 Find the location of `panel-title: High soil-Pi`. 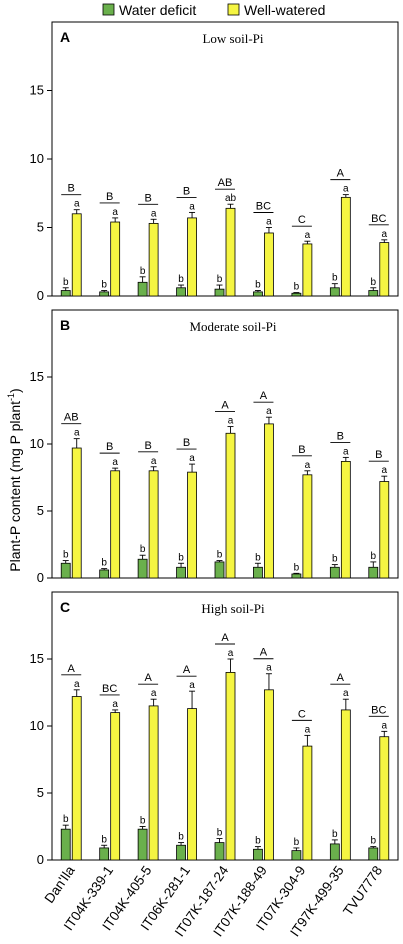

panel-title: High soil-Pi is located at coordinates (233, 608).